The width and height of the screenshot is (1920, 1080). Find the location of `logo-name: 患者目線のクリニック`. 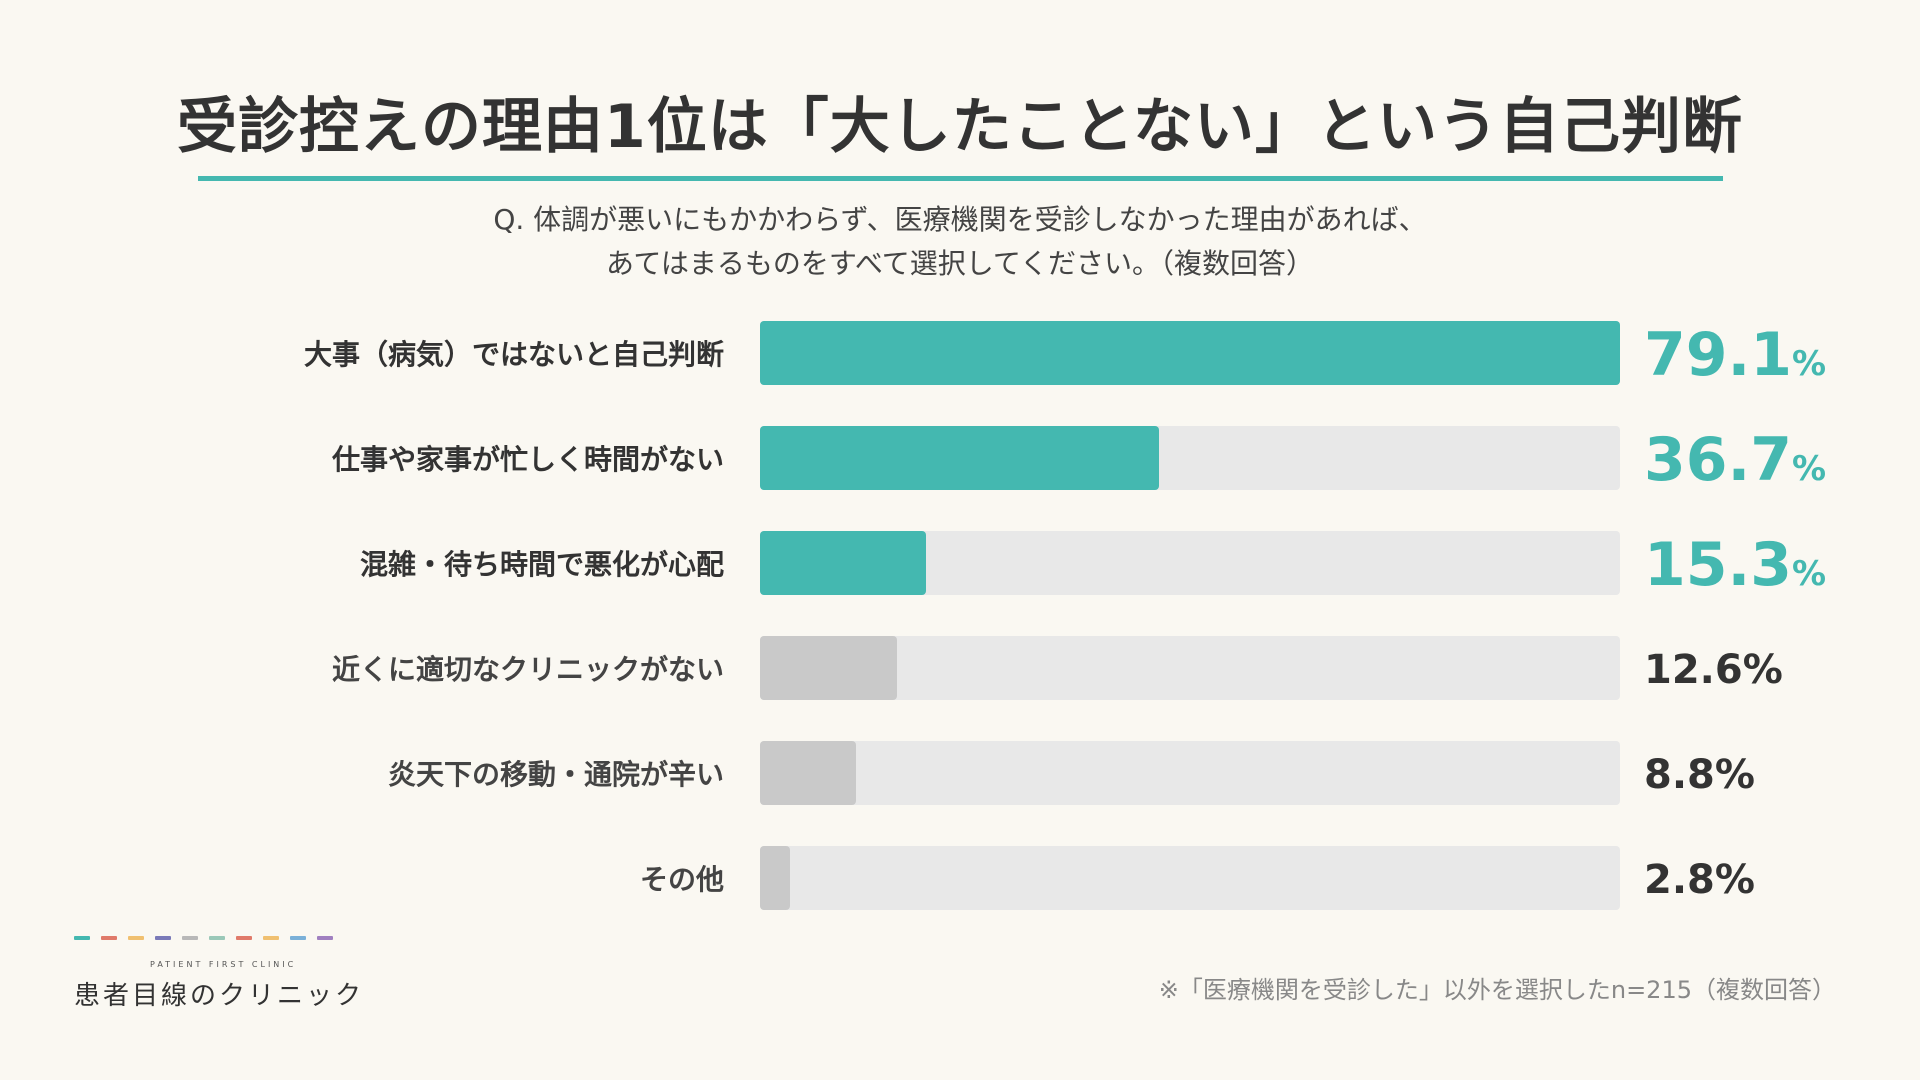

logo-name: 患者目線のクリニック is located at coordinates (219, 996).